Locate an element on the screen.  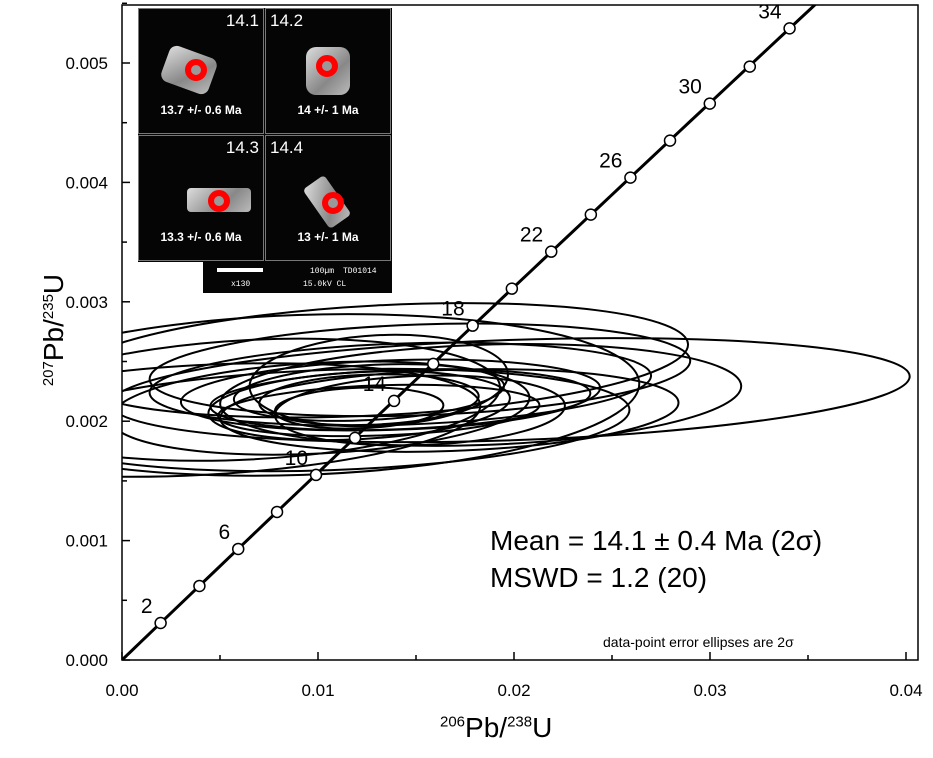
age-label: 2 is located at coordinates (147, 606).